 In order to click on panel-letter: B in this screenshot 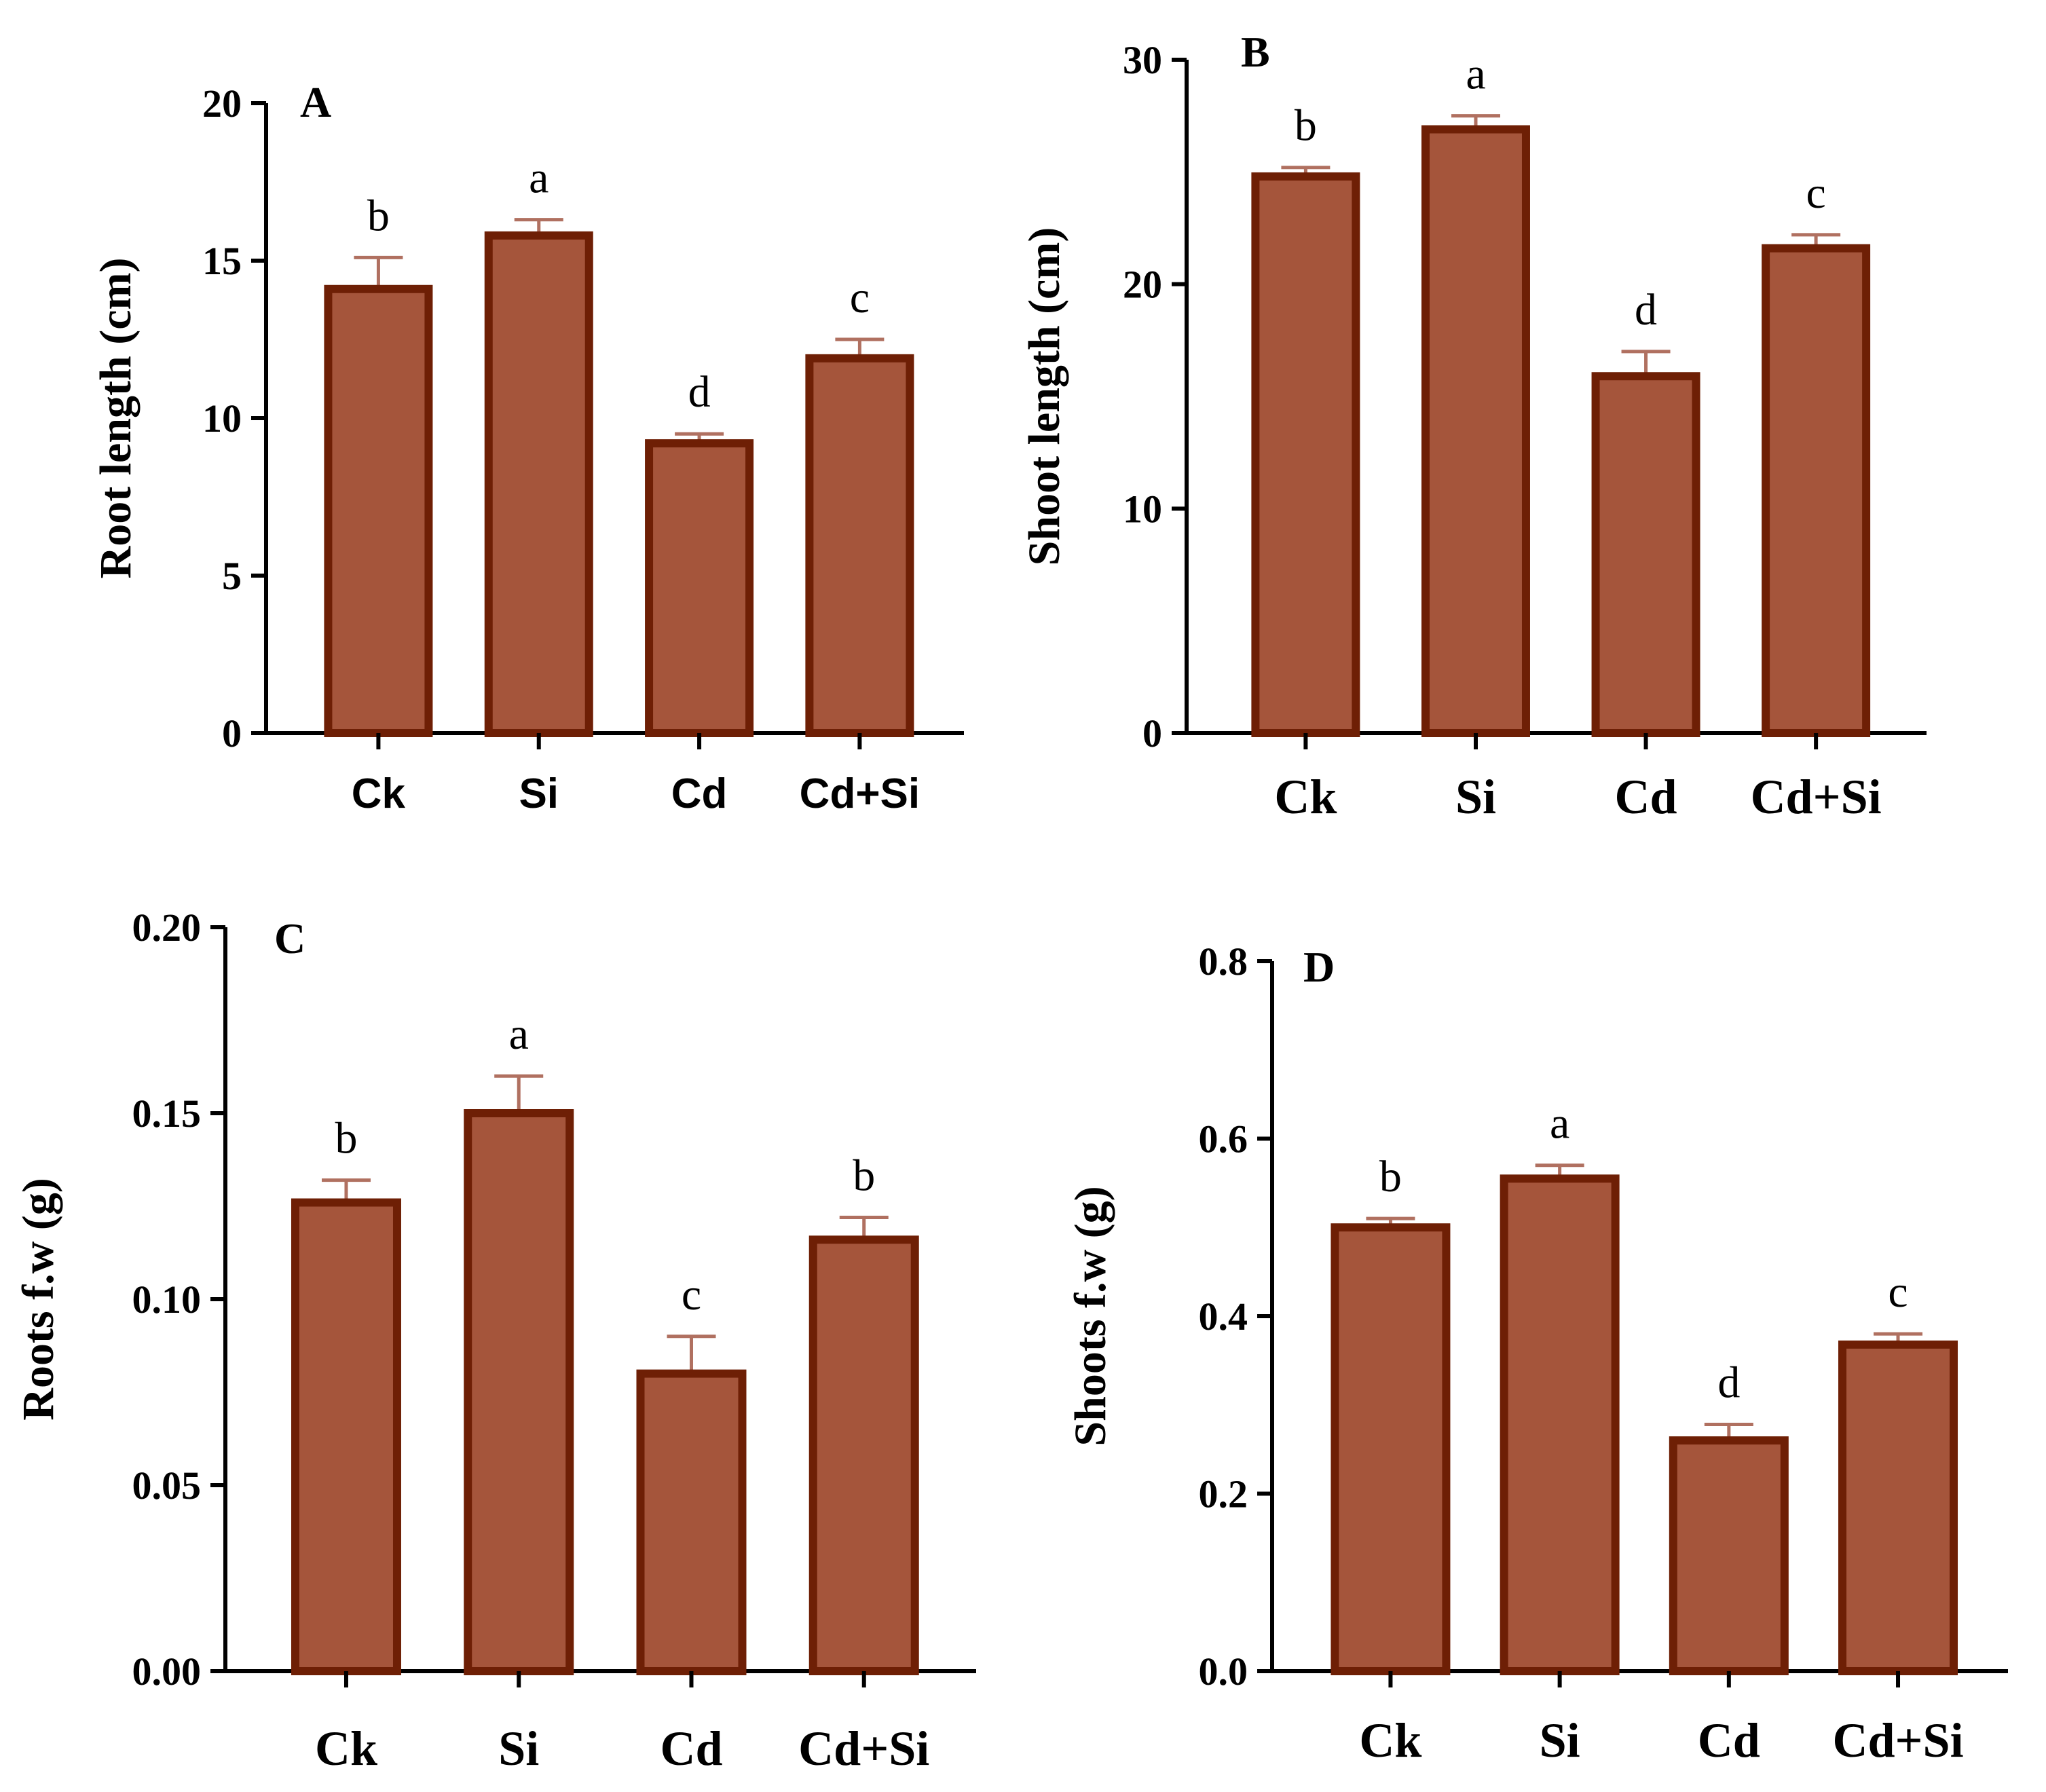, I will do `click(1255, 52)`.